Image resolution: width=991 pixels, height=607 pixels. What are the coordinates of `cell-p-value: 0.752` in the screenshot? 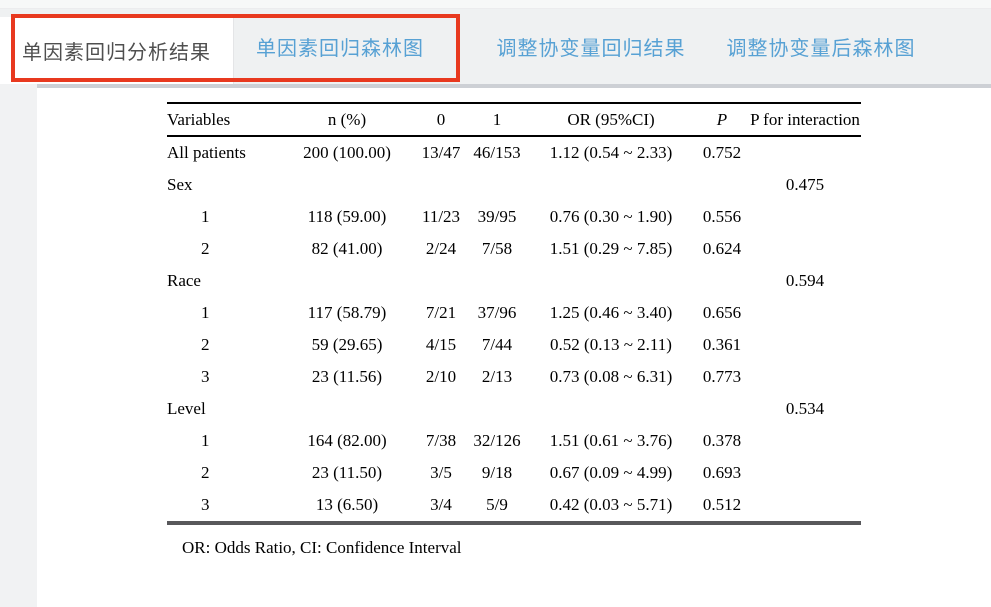 It's located at (722, 152).